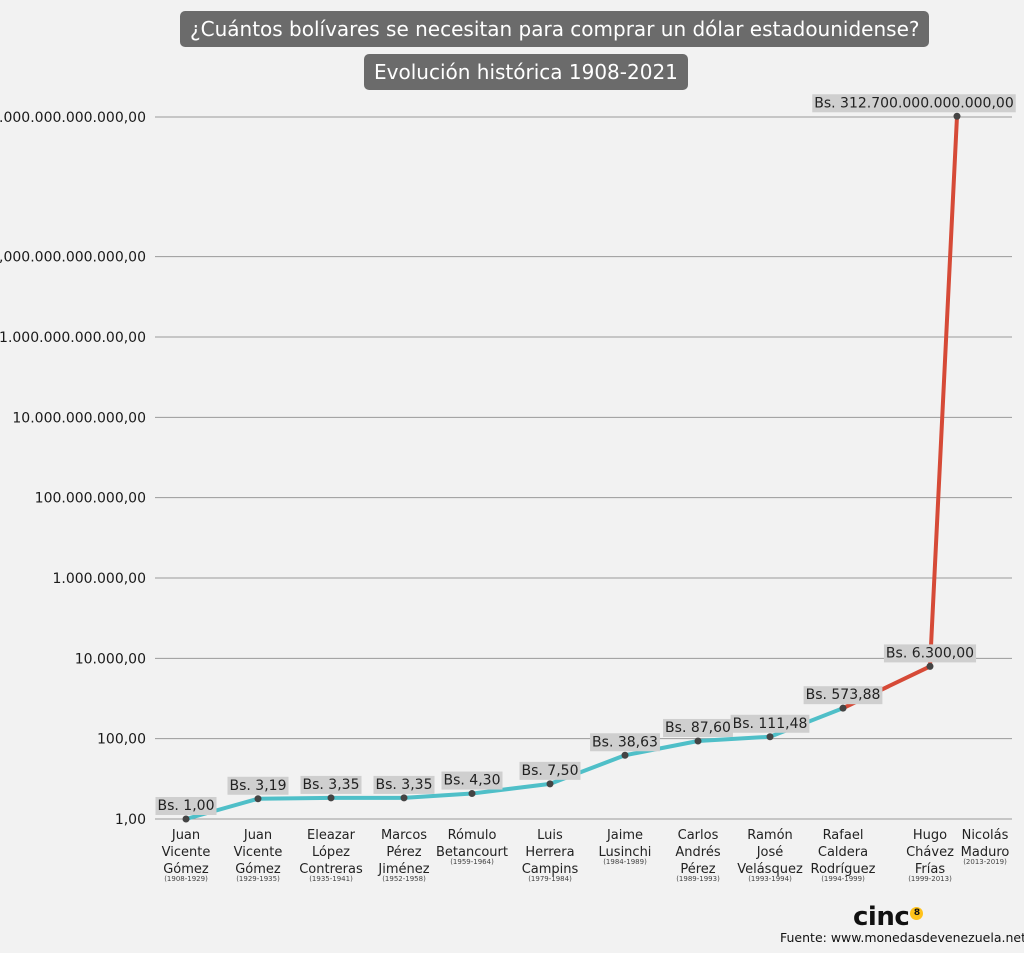 This screenshot has height=953, width=1024. I want to click on x-category-label: Jaime, so click(624, 835).